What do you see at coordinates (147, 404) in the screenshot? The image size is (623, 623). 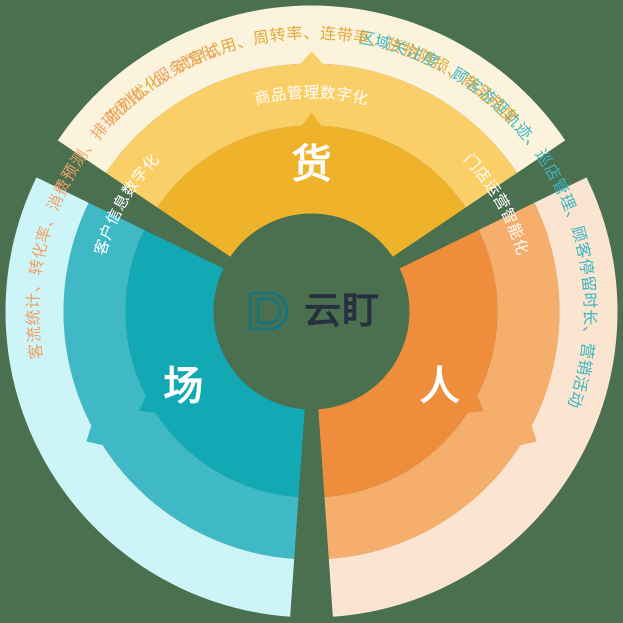 I see `chevron-notch-inner-chang` at bounding box center [147, 404].